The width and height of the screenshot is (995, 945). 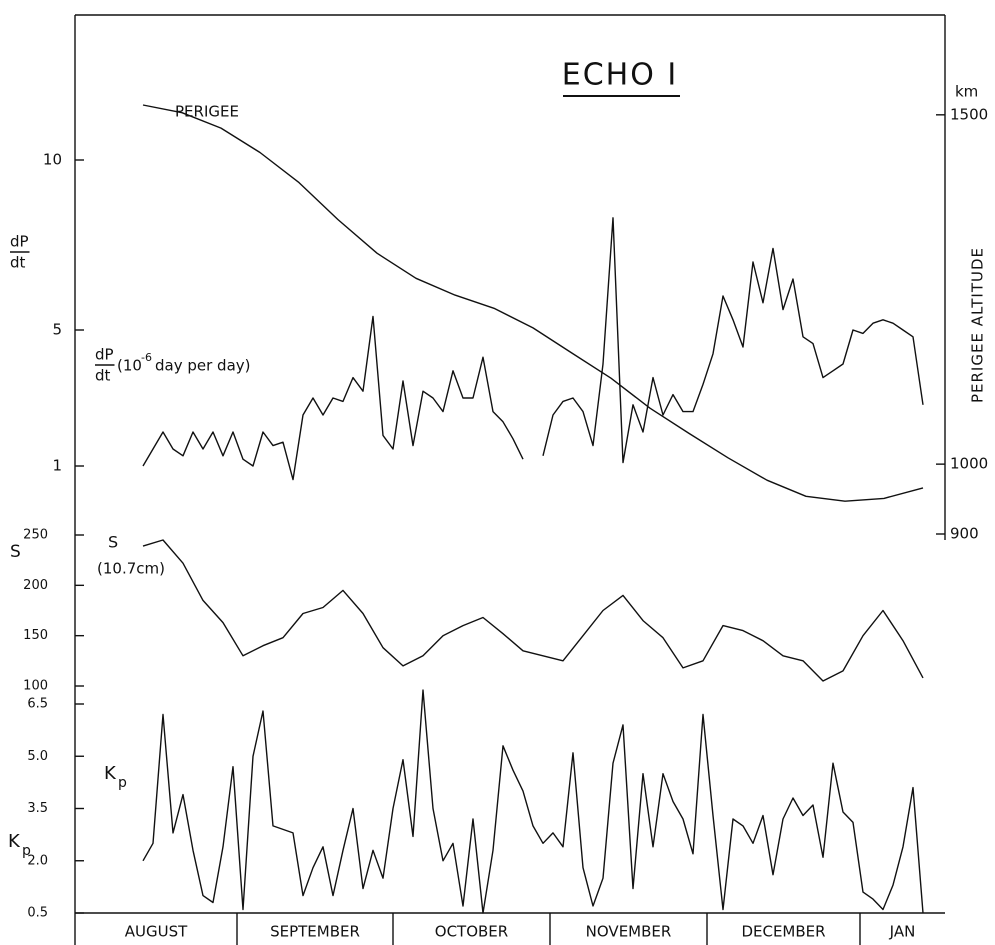 I want to click on data-line, so click(x=533, y=610).